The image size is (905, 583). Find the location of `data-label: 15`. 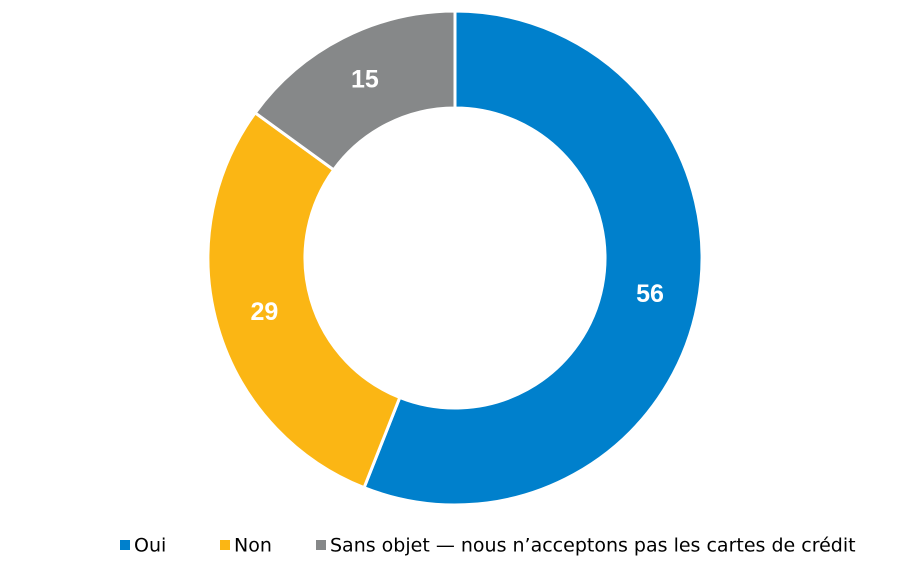

data-label: 15 is located at coordinates (365, 80).